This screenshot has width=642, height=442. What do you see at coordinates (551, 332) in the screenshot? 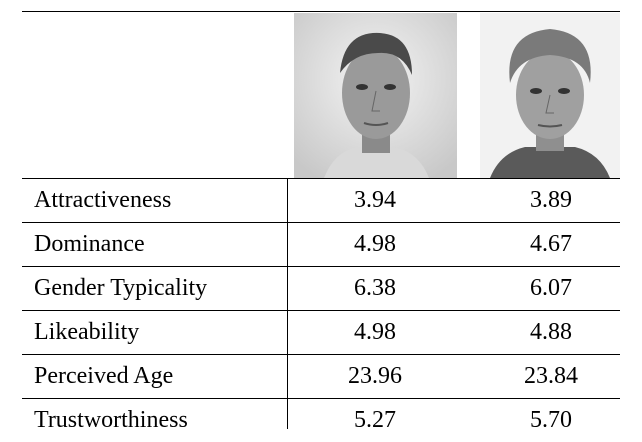
I see `cell-value: 4.88` at bounding box center [551, 332].